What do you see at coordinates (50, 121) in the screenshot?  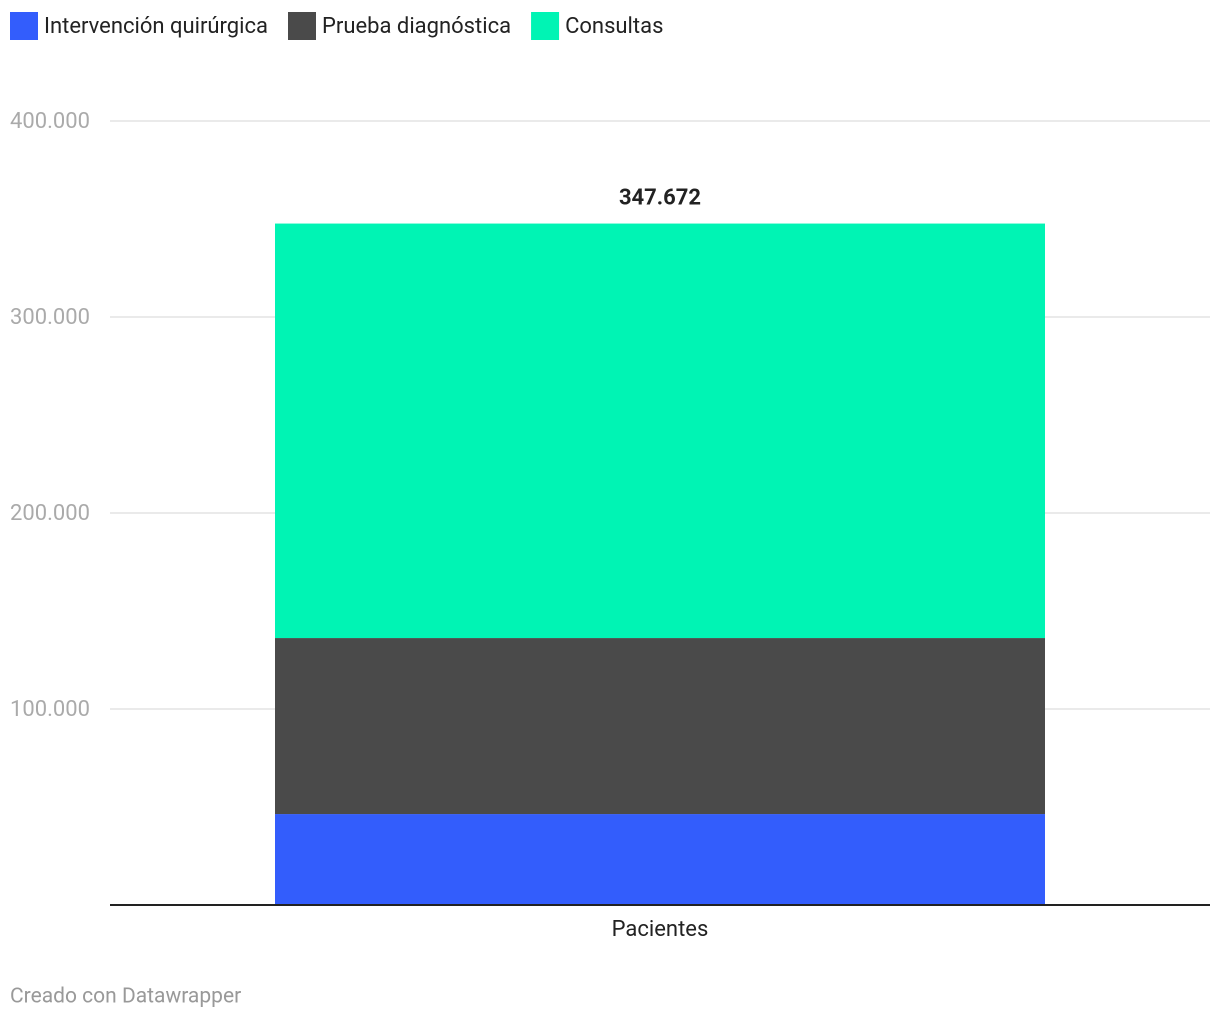 I see `y-tick-label: 400.000` at bounding box center [50, 121].